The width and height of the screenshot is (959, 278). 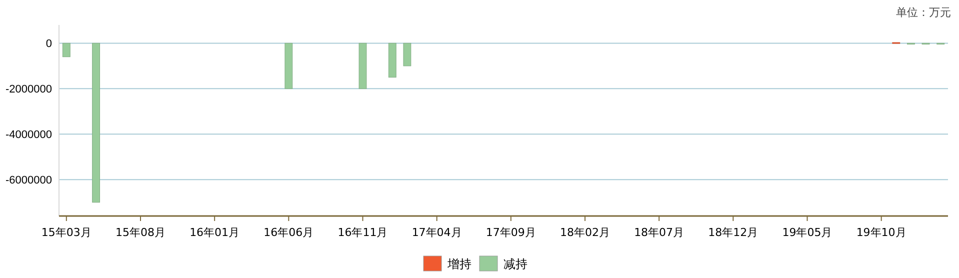 I want to click on x-tick-label: 15年03月, so click(x=66, y=232).